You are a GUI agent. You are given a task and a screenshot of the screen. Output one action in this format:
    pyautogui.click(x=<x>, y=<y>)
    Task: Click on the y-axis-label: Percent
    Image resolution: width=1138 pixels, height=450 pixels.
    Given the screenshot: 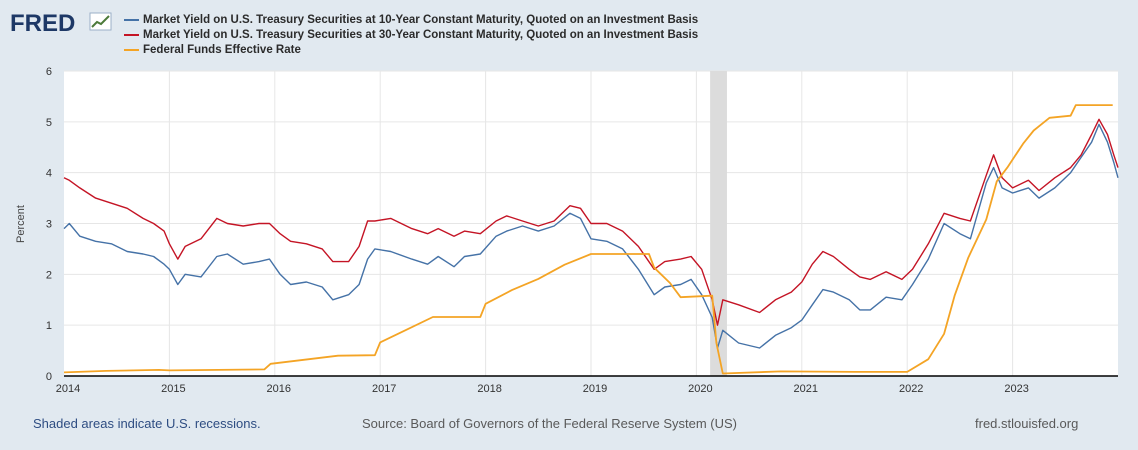 What is the action you would take?
    pyautogui.click(x=21, y=224)
    